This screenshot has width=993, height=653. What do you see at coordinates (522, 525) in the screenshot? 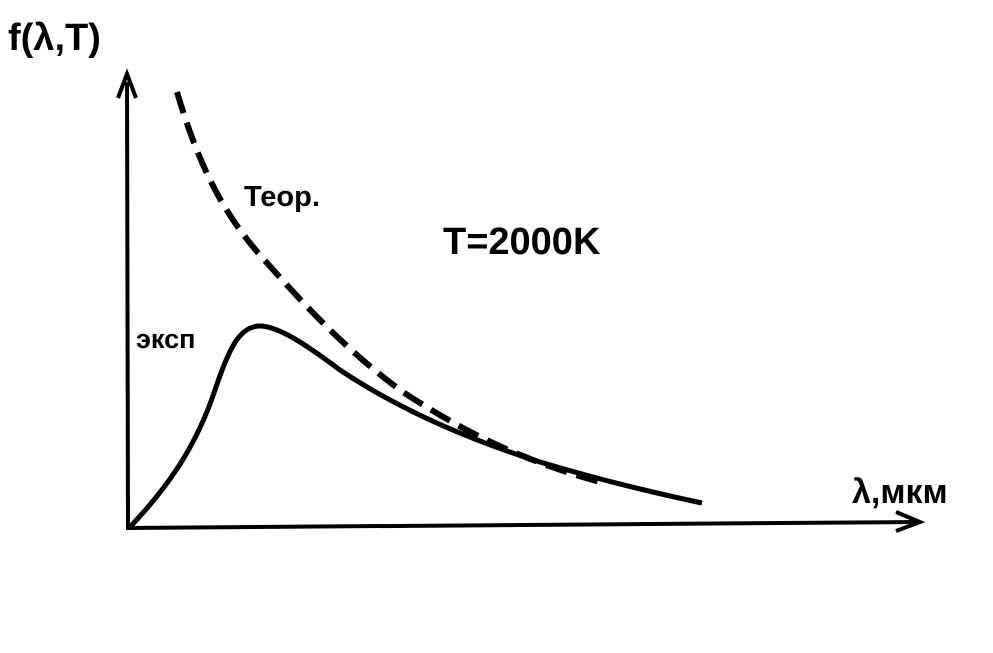
I see `x-axis` at bounding box center [522, 525].